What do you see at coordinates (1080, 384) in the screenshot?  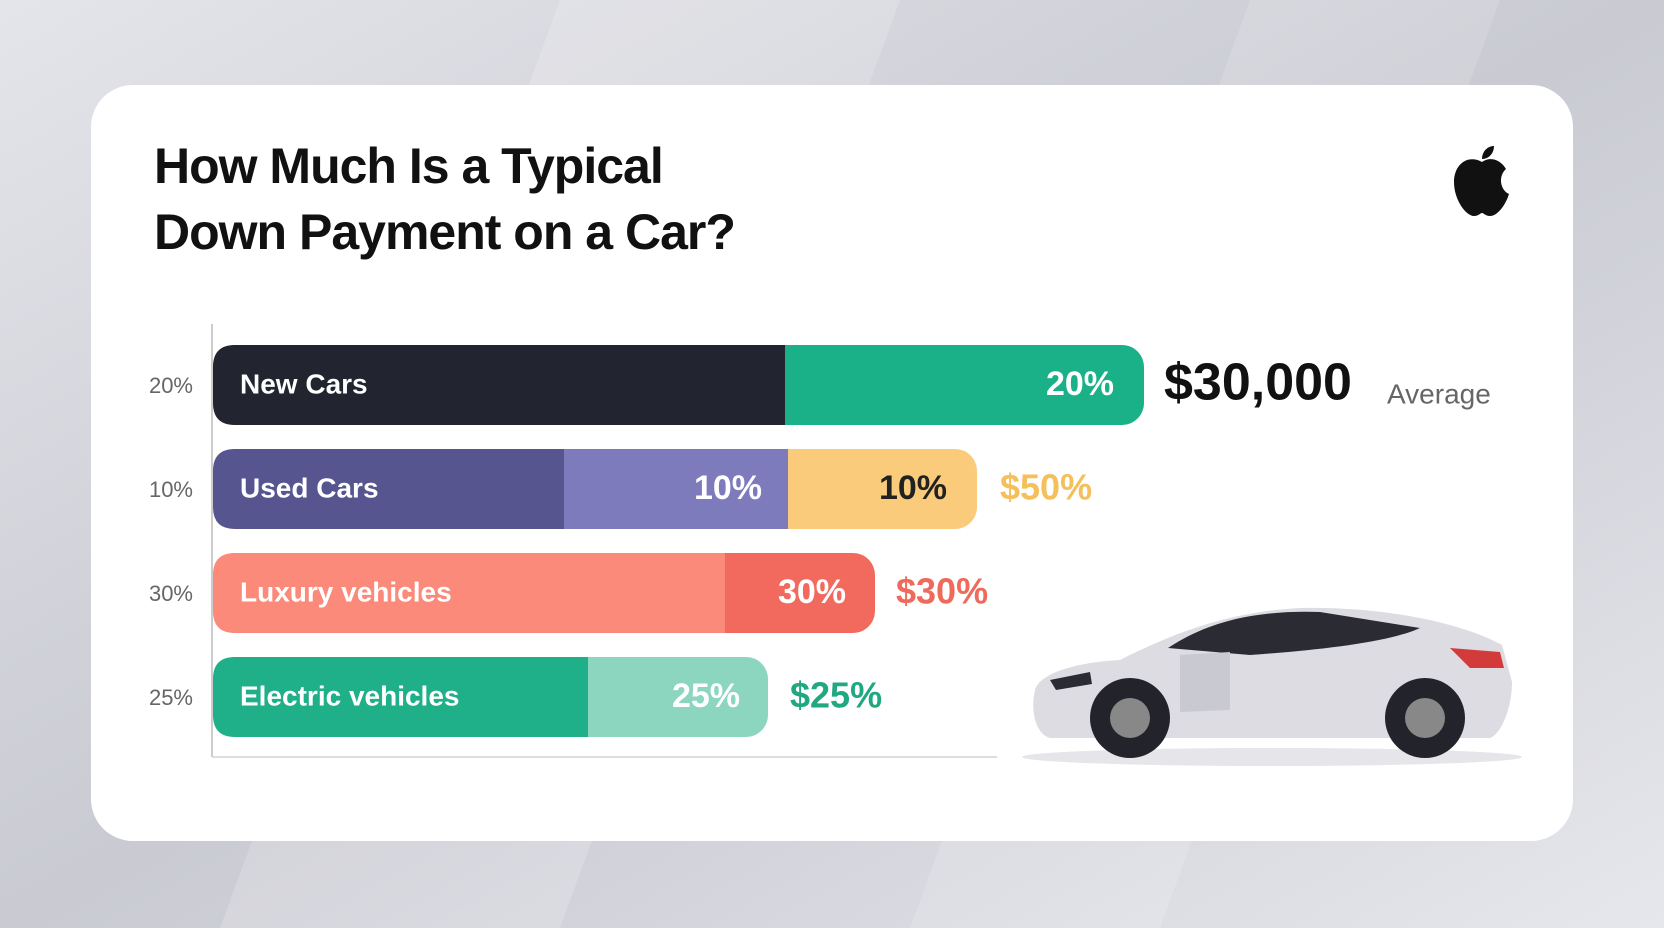 I see `segment-label: 20%` at bounding box center [1080, 384].